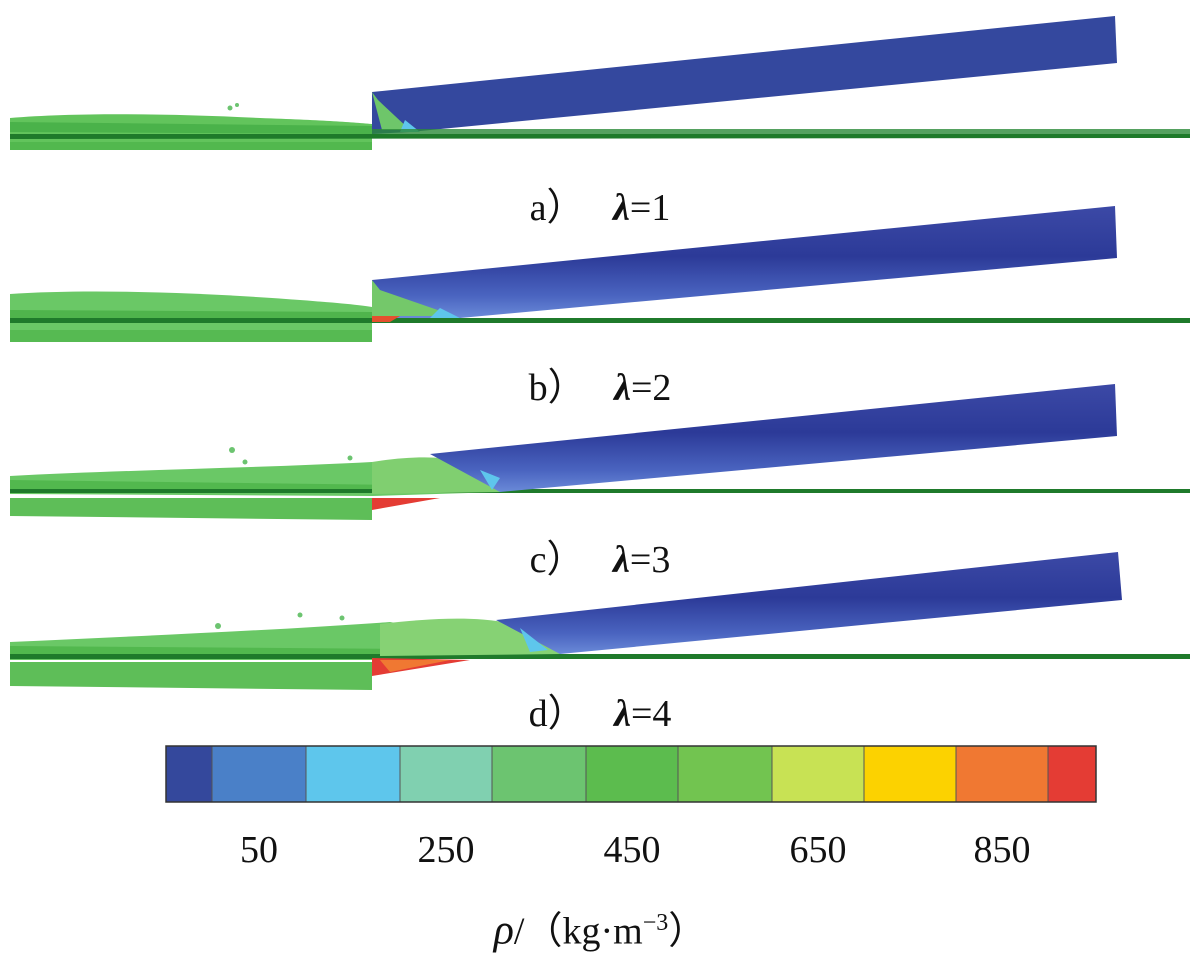 This screenshot has width=1200, height=960. What do you see at coordinates (600, 452) in the screenshot?
I see `panel-c-contour` at bounding box center [600, 452].